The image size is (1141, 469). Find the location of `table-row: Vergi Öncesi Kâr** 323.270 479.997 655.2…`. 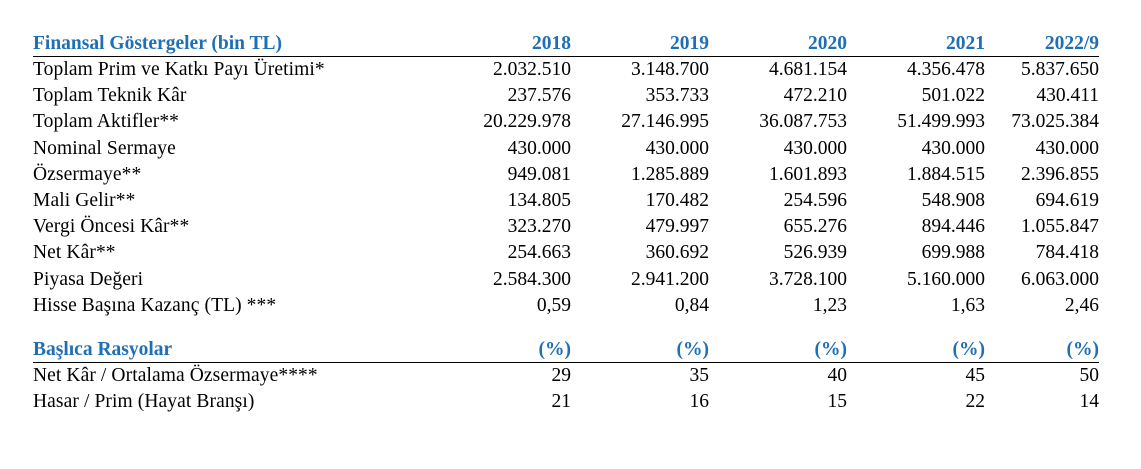

table-row: Vergi Öncesi Kâr** 323.270 479.997 655.2… is located at coordinates (566, 227).